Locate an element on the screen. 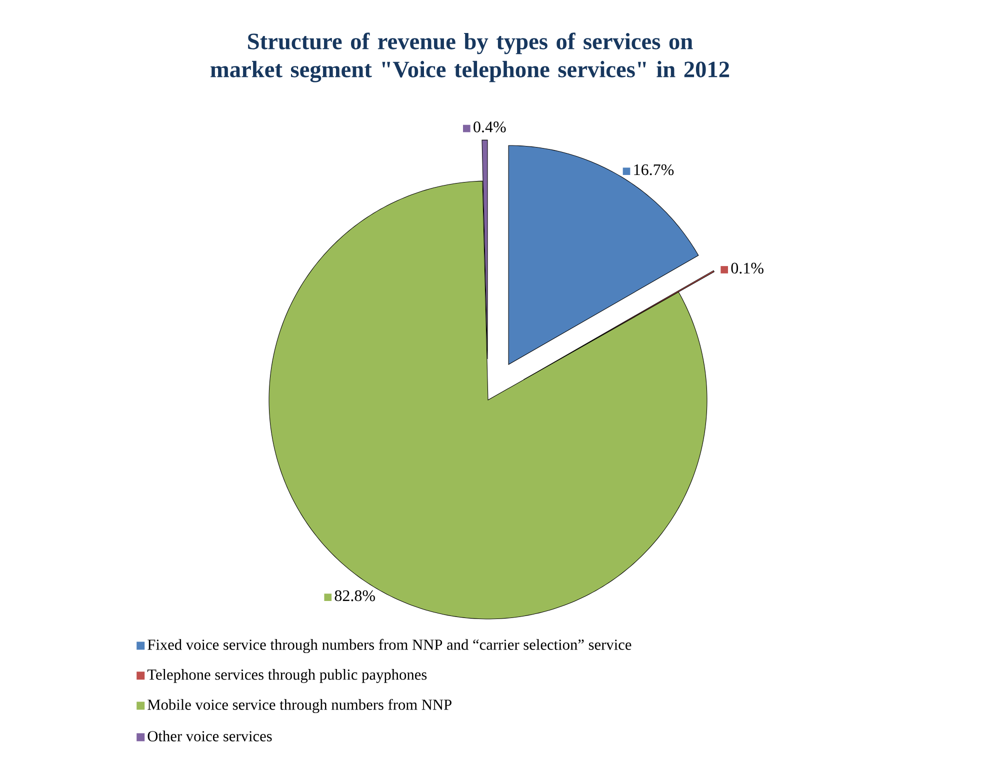 The width and height of the screenshot is (990, 762). legend-label: Telephone services through public payphones is located at coordinates (287, 676).